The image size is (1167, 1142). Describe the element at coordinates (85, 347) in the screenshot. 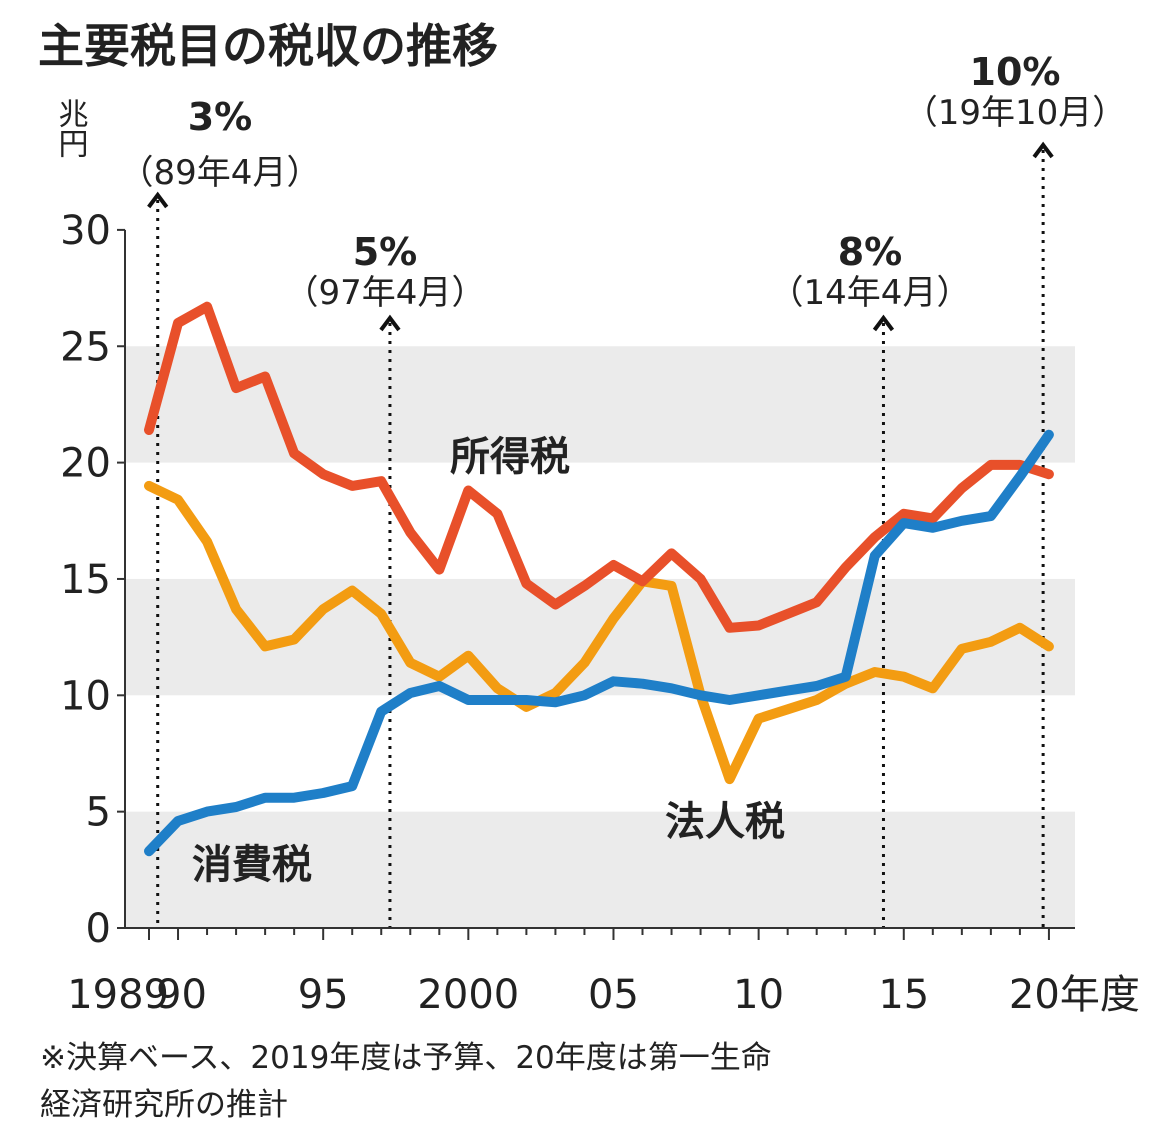

I see `y-tick-label: 25` at that location.